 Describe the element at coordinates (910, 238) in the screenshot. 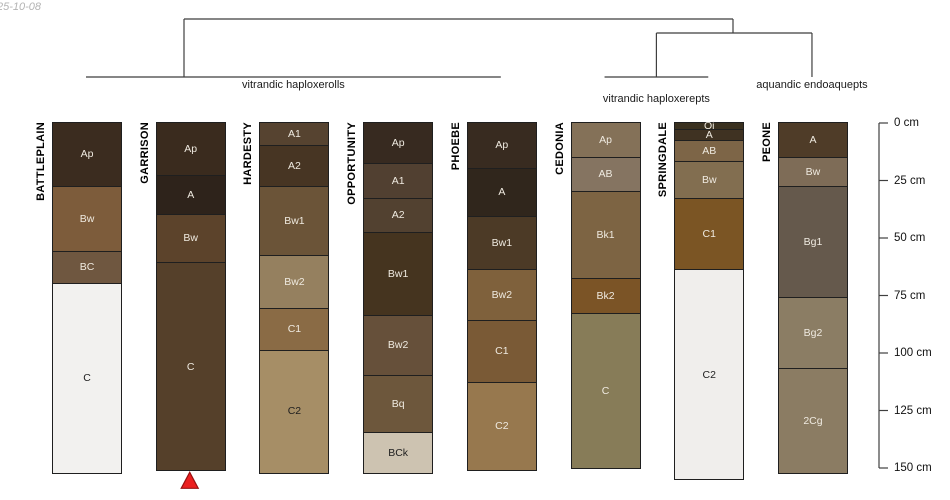

I see `depth-axis-label-50: 50 cm` at that location.